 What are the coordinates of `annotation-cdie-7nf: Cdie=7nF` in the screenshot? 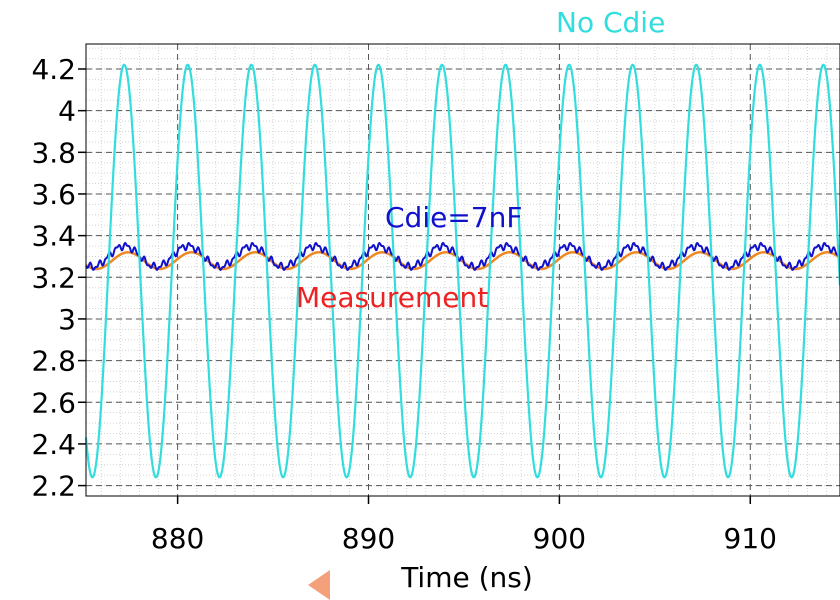 It's located at (453, 217).